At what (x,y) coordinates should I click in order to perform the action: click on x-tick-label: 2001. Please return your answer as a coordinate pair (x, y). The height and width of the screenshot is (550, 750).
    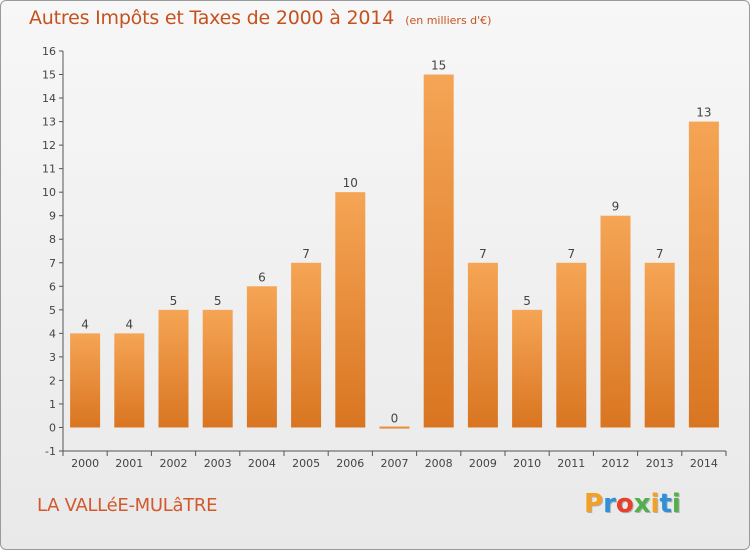
    Looking at the image, I should click on (129, 463).